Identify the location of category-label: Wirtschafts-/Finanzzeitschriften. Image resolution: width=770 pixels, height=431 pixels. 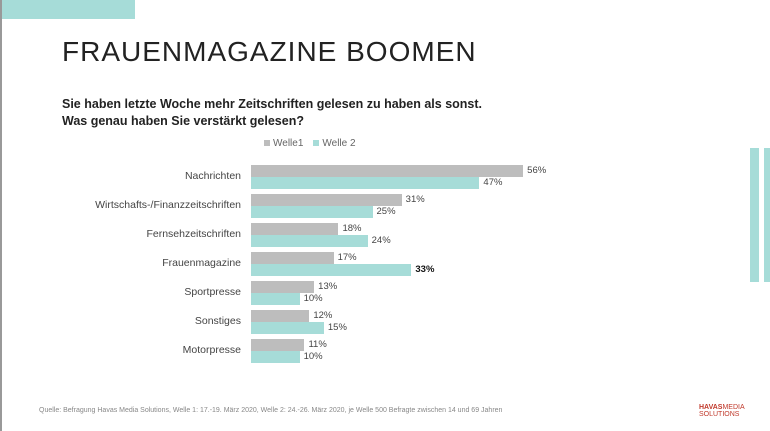
(168, 205).